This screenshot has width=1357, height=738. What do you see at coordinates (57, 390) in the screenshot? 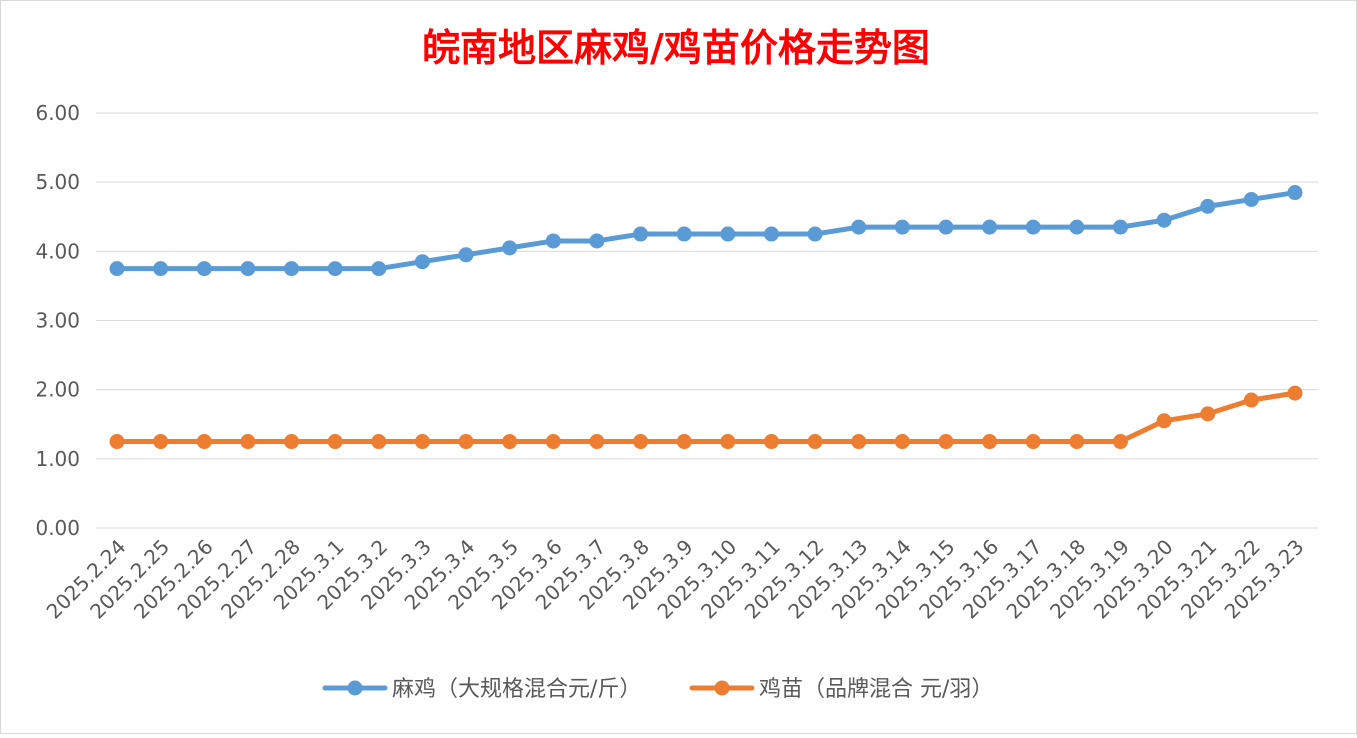
I see `y-tick-label: 2.00` at bounding box center [57, 390].